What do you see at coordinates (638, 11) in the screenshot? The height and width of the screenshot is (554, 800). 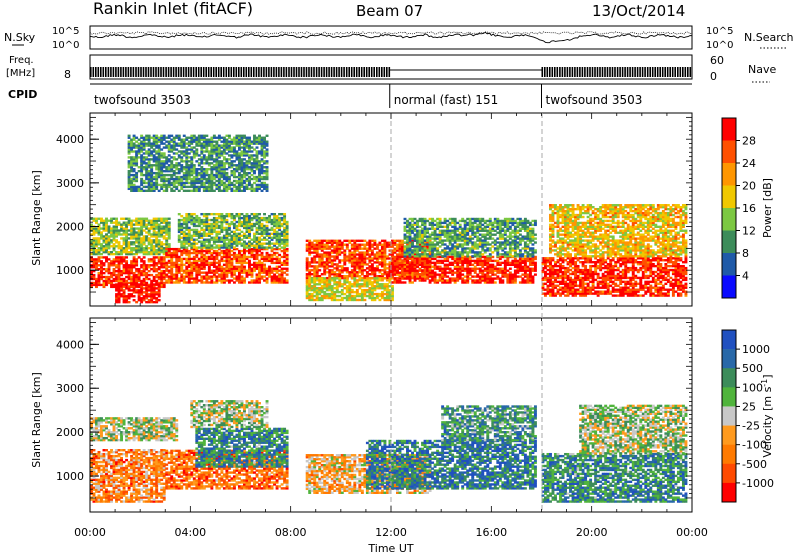 I see `date-title: 13/Oct/2014` at bounding box center [638, 11].